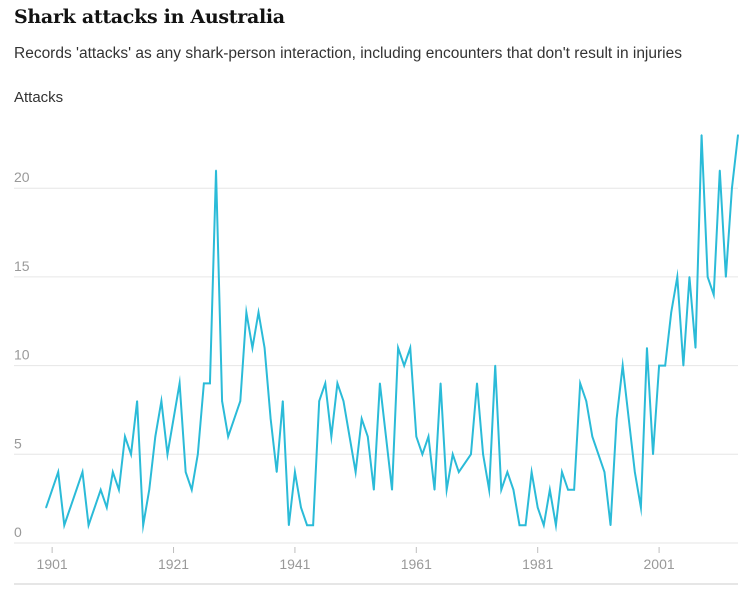 The height and width of the screenshot is (591, 750). What do you see at coordinates (294, 564) in the screenshot?
I see `x-tick-label: 1941` at bounding box center [294, 564].